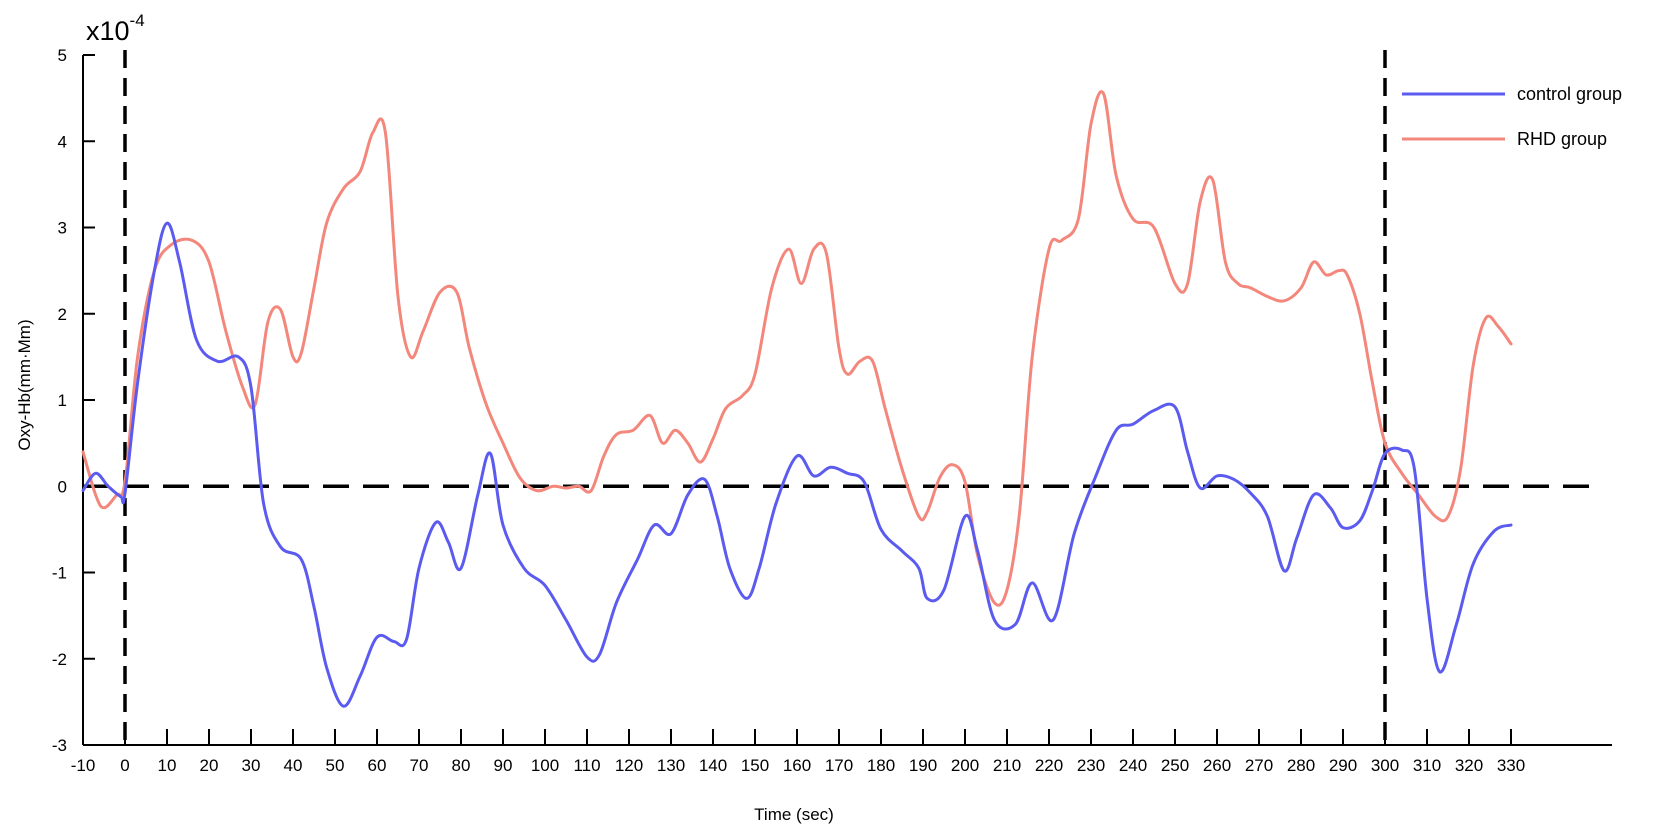  I want to click on y-tick-label: -1, so click(59, 573).